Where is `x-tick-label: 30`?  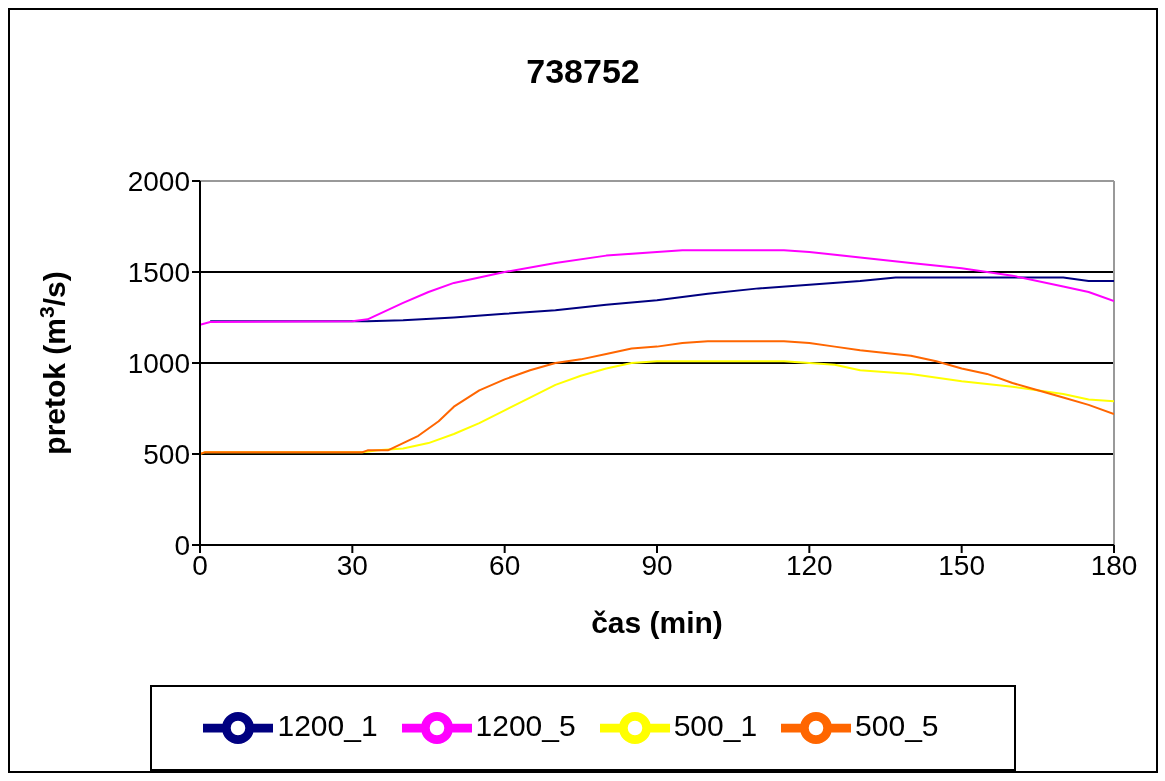
x-tick-label: 30 is located at coordinates (352, 565).